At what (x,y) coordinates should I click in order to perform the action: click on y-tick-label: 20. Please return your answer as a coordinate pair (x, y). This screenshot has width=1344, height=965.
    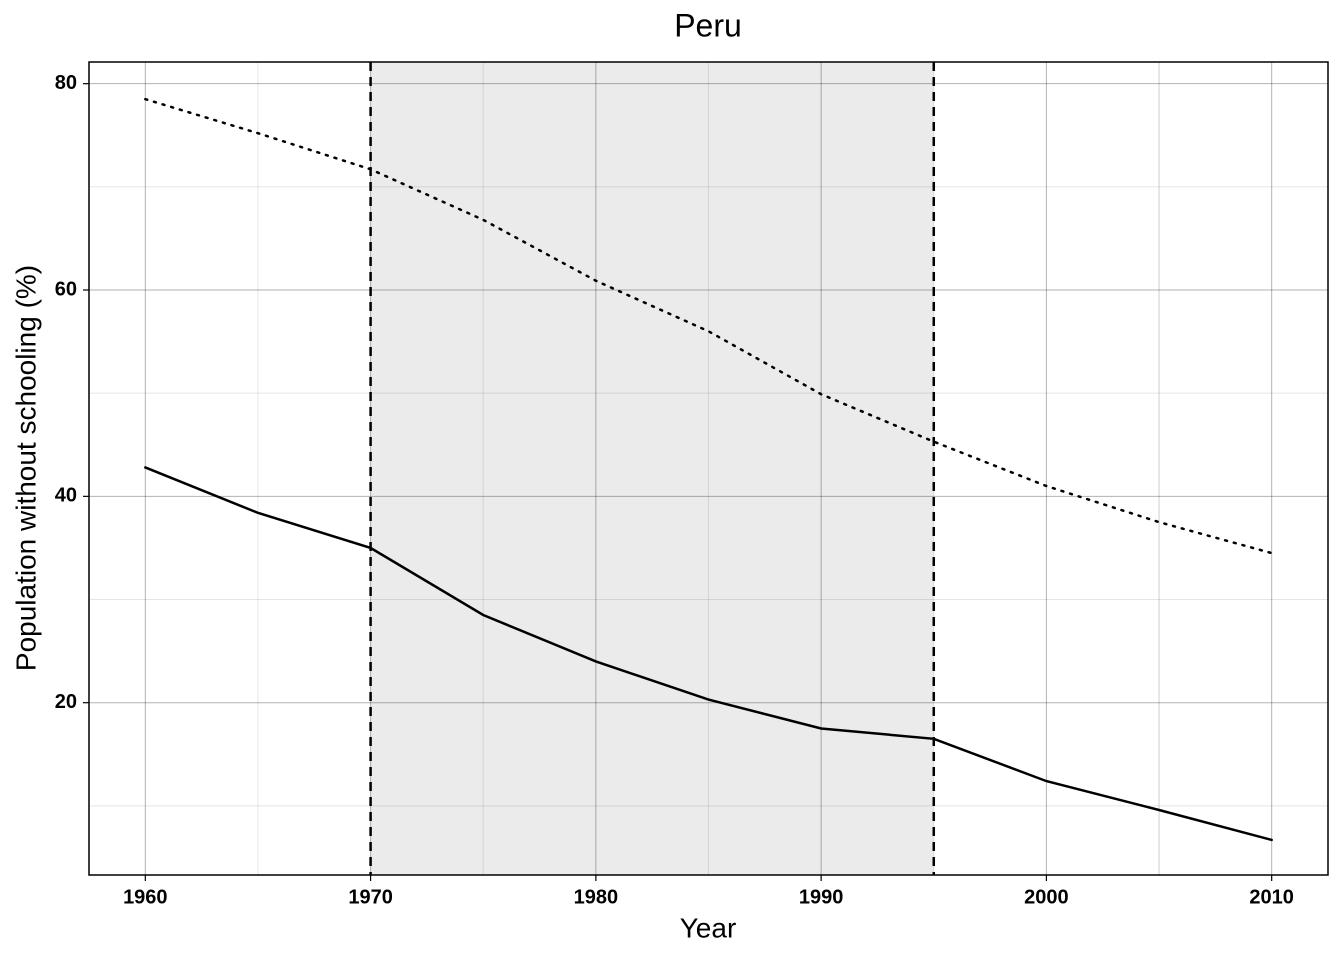
    Looking at the image, I should click on (66, 702).